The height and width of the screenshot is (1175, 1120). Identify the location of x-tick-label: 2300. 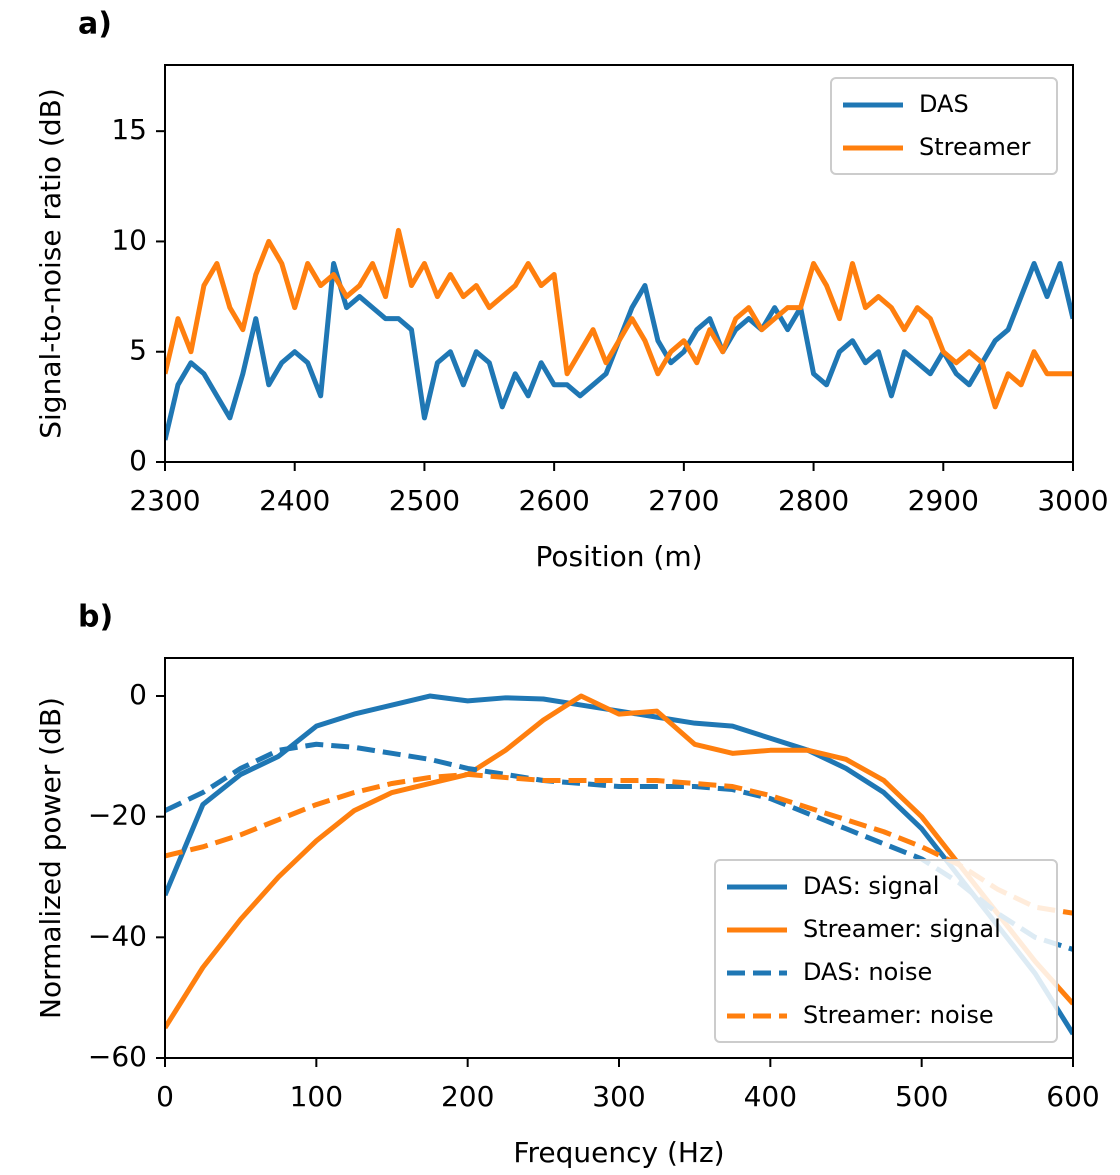
(164, 500).